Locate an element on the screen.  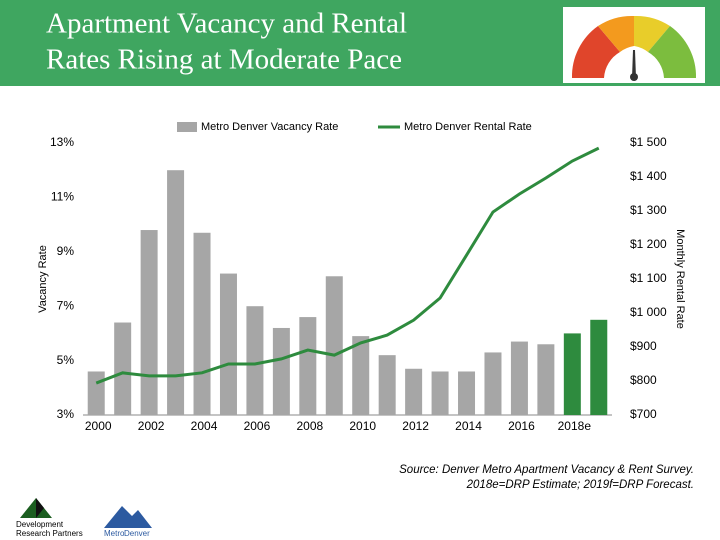
y2-tick-label: $1 000 is located at coordinates (648, 312).